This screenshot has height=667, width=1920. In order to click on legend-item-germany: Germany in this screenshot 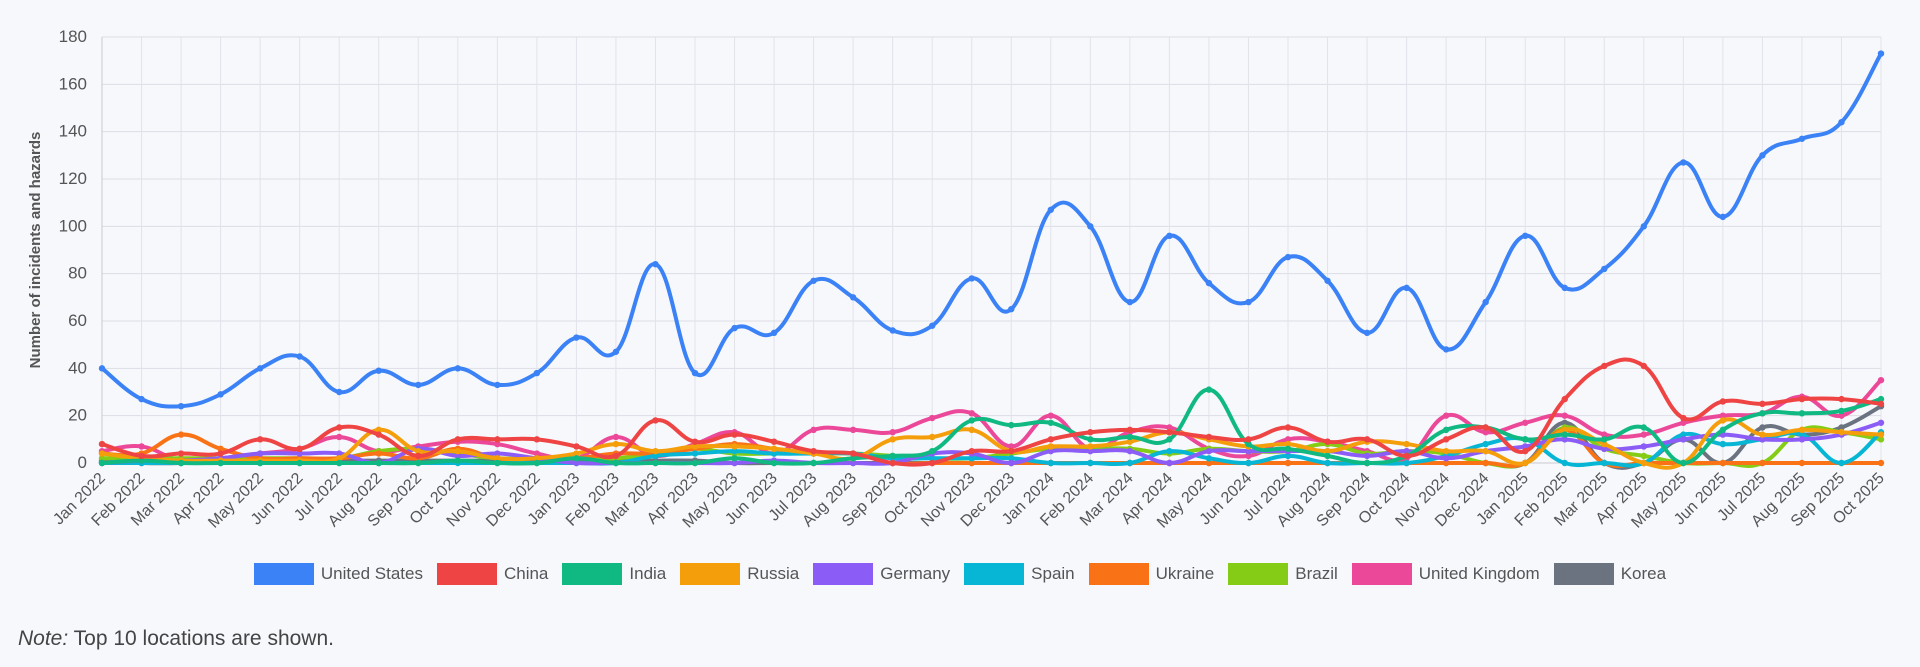, I will do `click(881, 574)`.